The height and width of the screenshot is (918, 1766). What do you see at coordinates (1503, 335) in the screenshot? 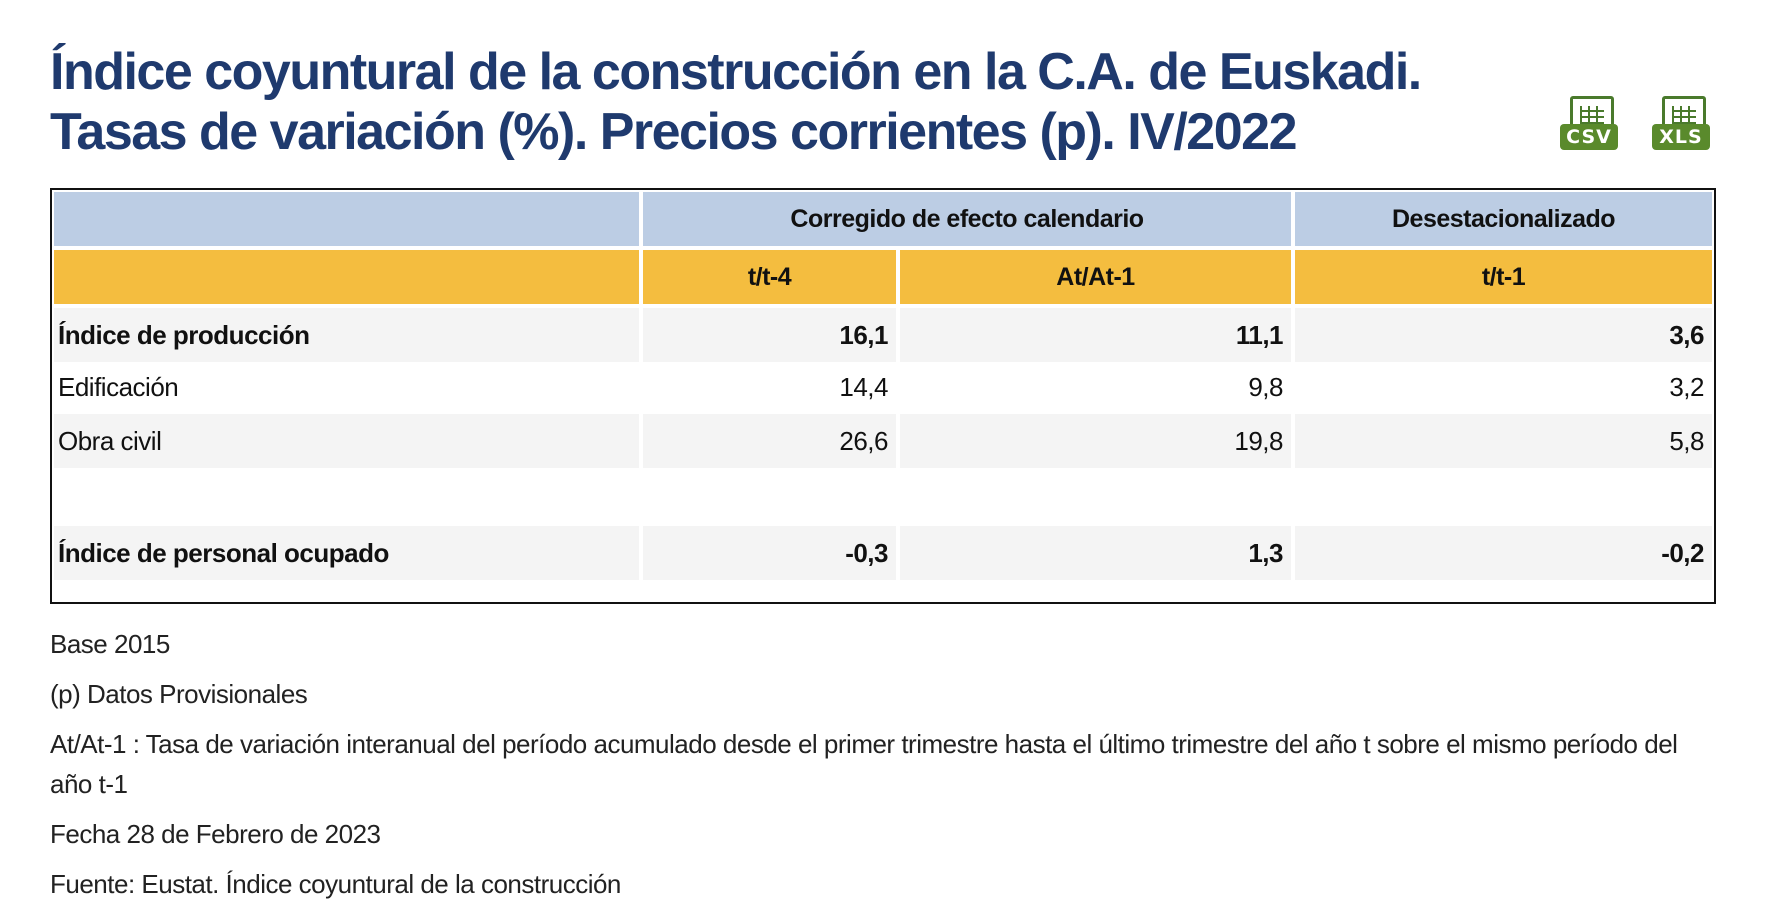
I see `cell-tt1: 3,6` at bounding box center [1503, 335].